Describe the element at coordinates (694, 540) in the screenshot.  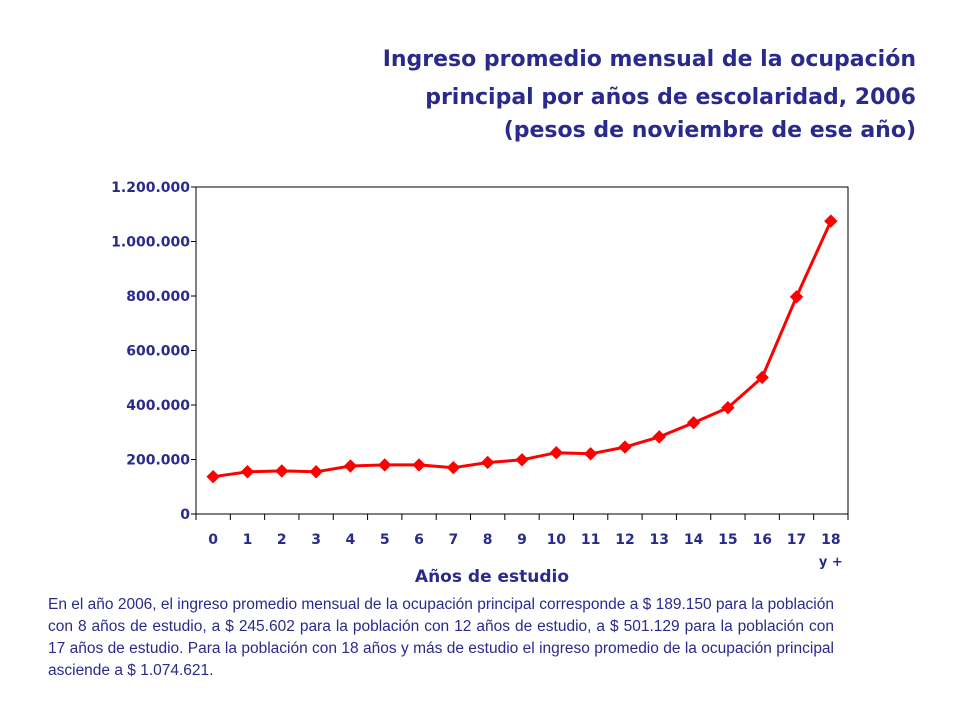
I see `x-tick-label: 14` at that location.